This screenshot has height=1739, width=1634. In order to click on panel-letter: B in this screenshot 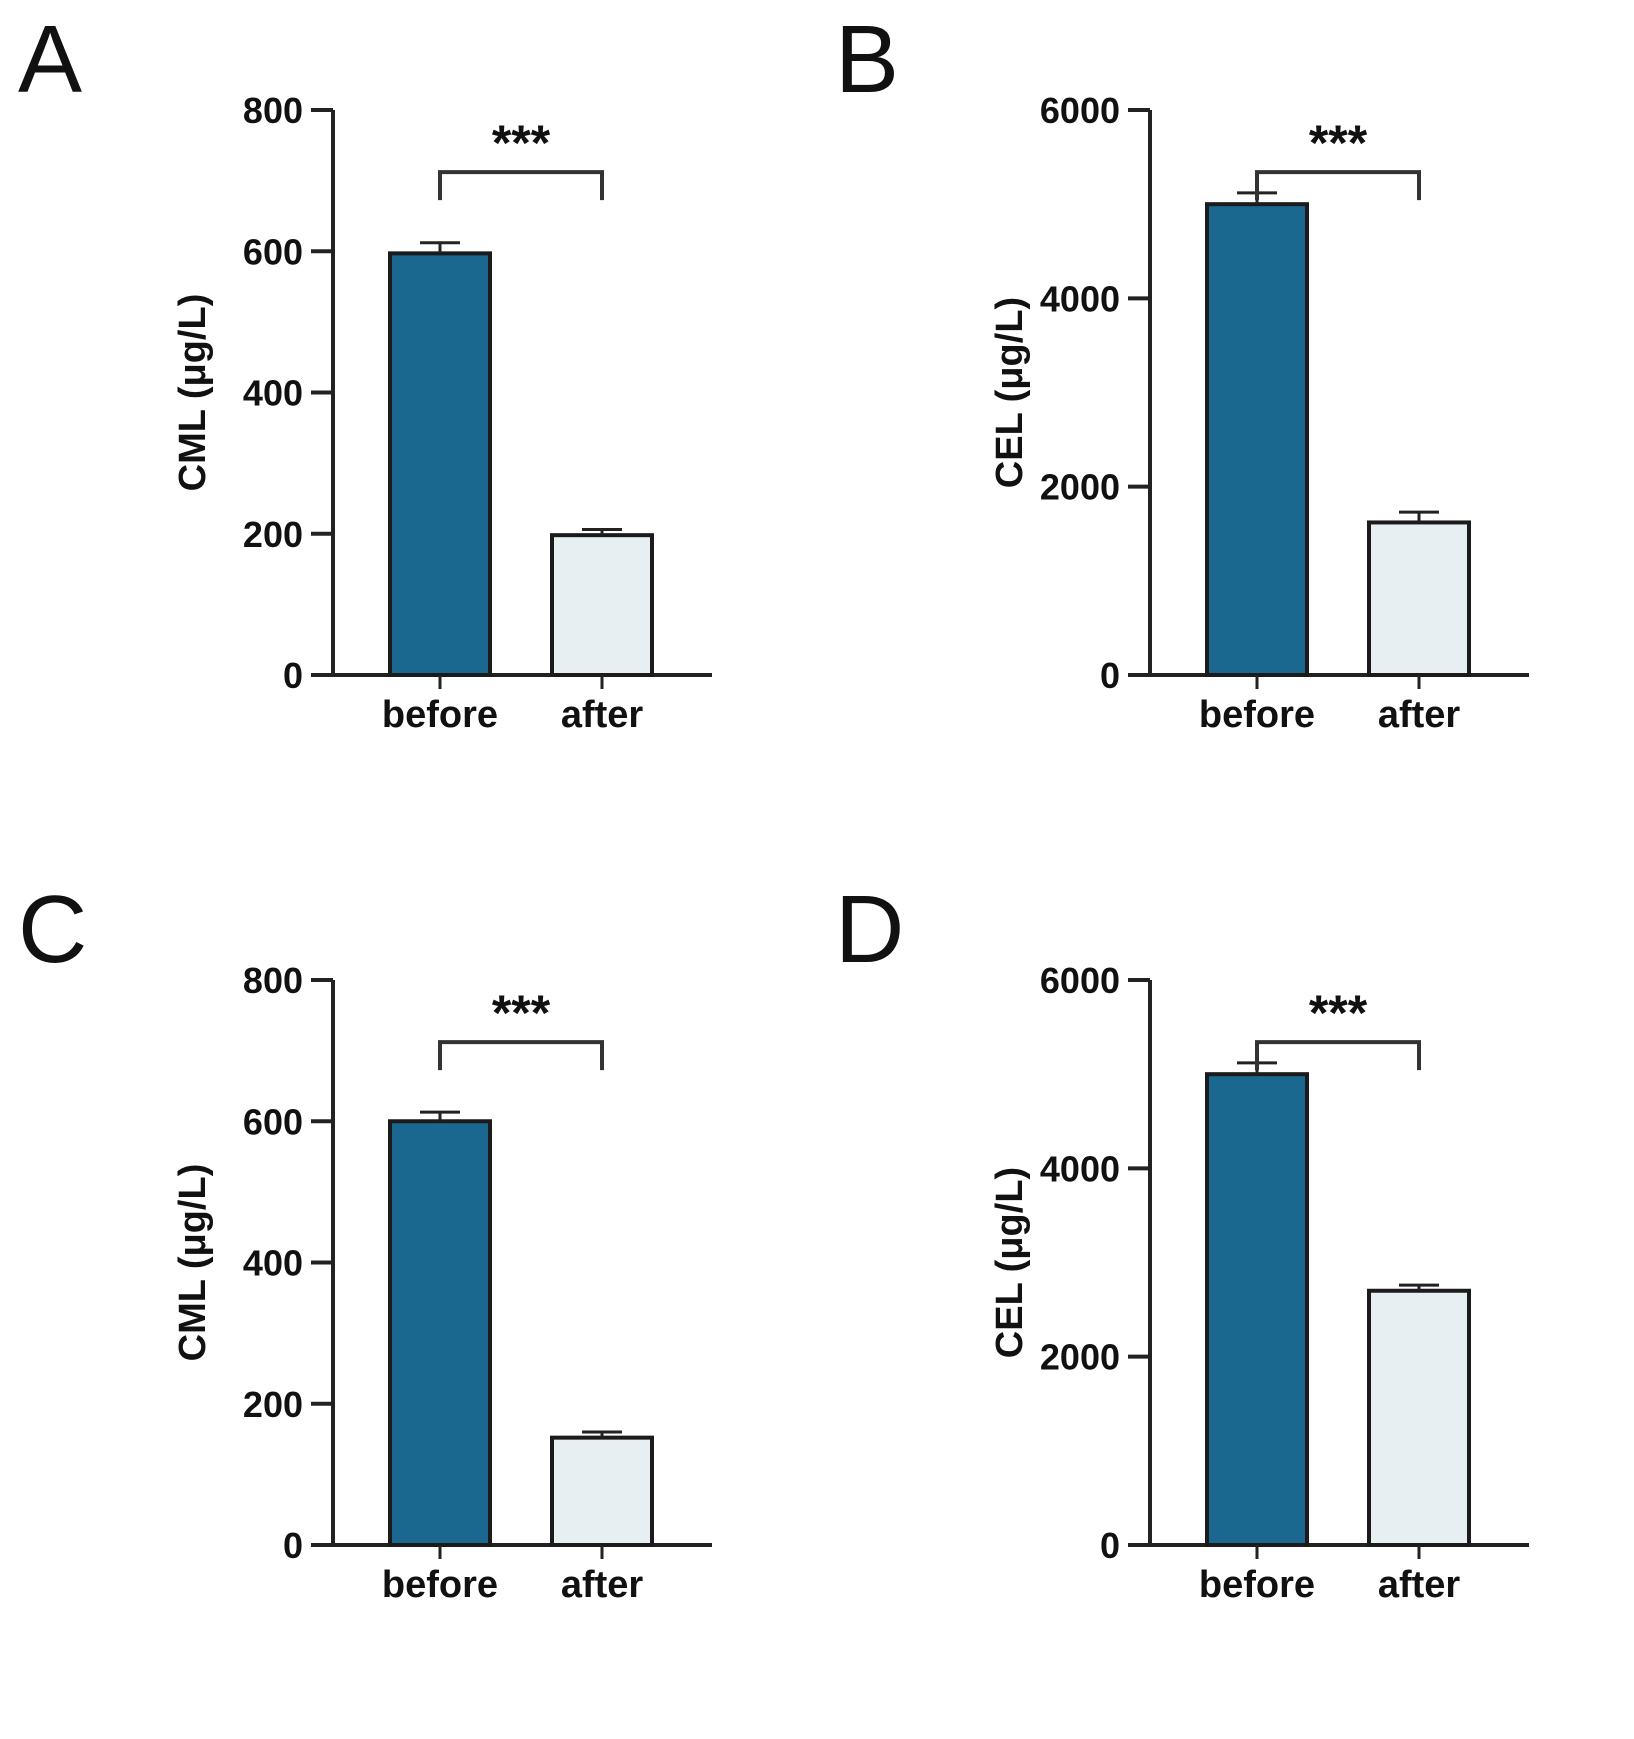, I will do `click(867, 59)`.